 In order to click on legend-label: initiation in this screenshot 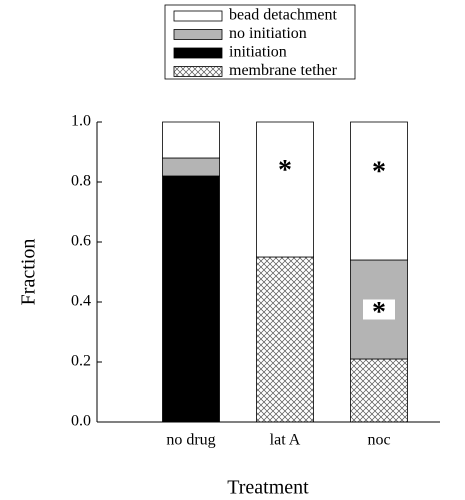, I will do `click(258, 52)`.